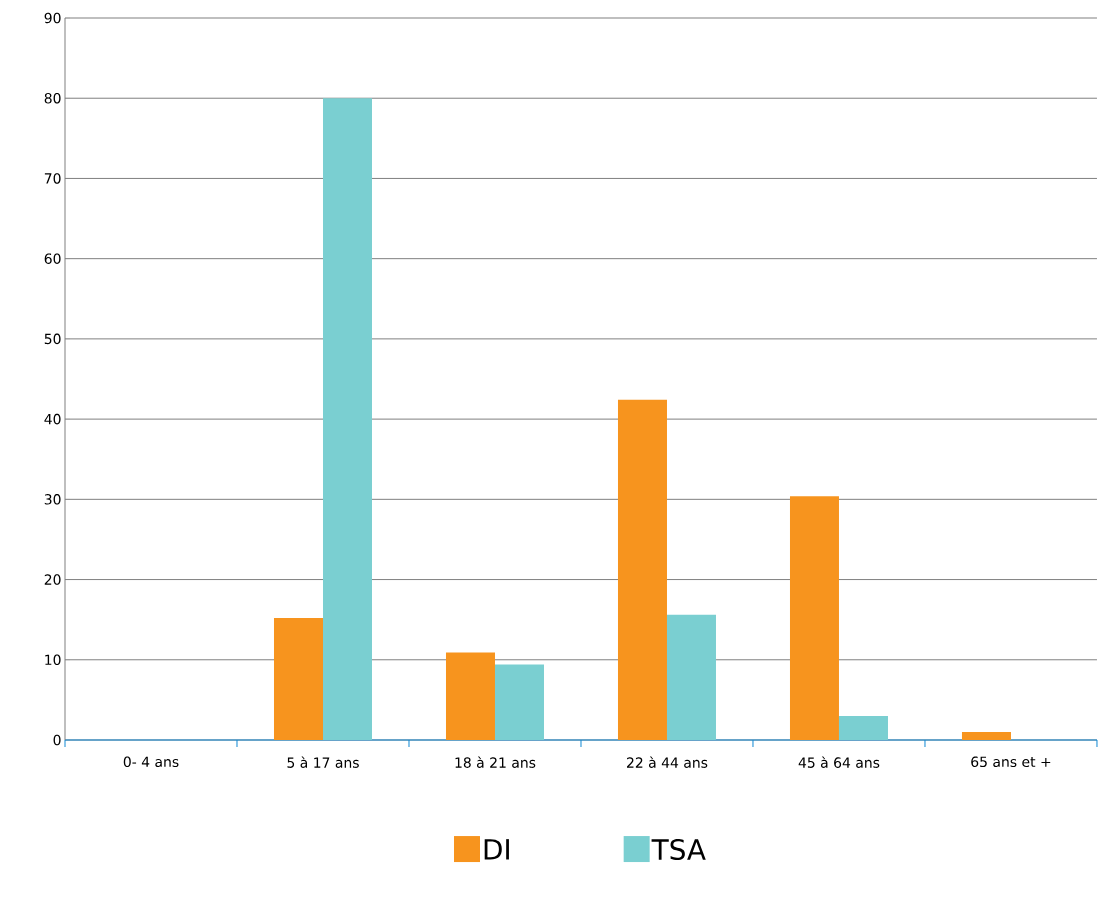  I want to click on y-tick-label: 0, so click(57, 740).